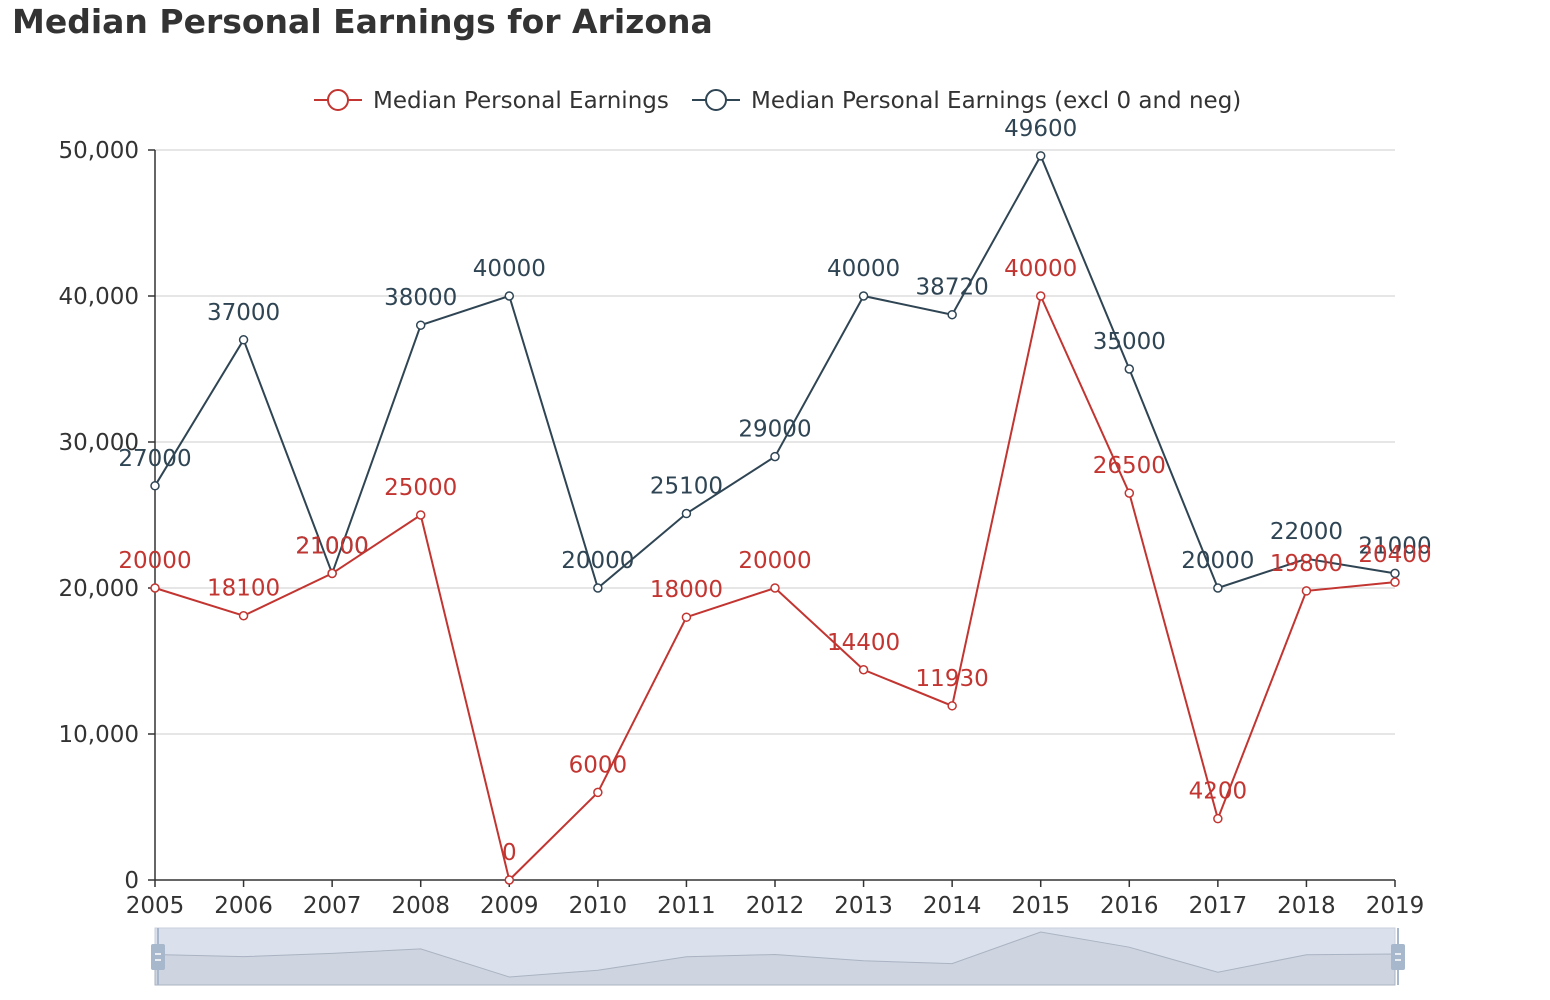  I want to click on data-label: 4200, so click(1218, 792).